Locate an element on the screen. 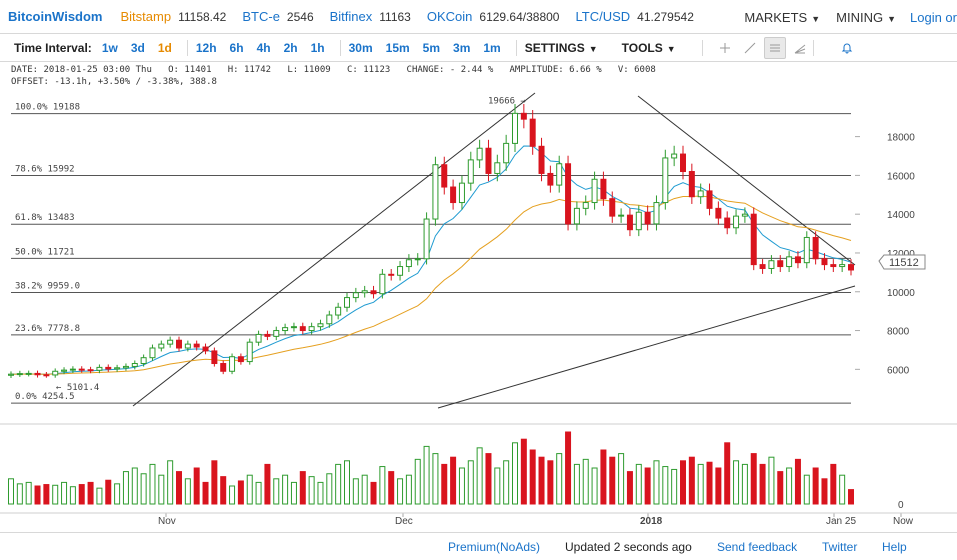  update-status: Updated 2 seconds ago is located at coordinates (628, 547).